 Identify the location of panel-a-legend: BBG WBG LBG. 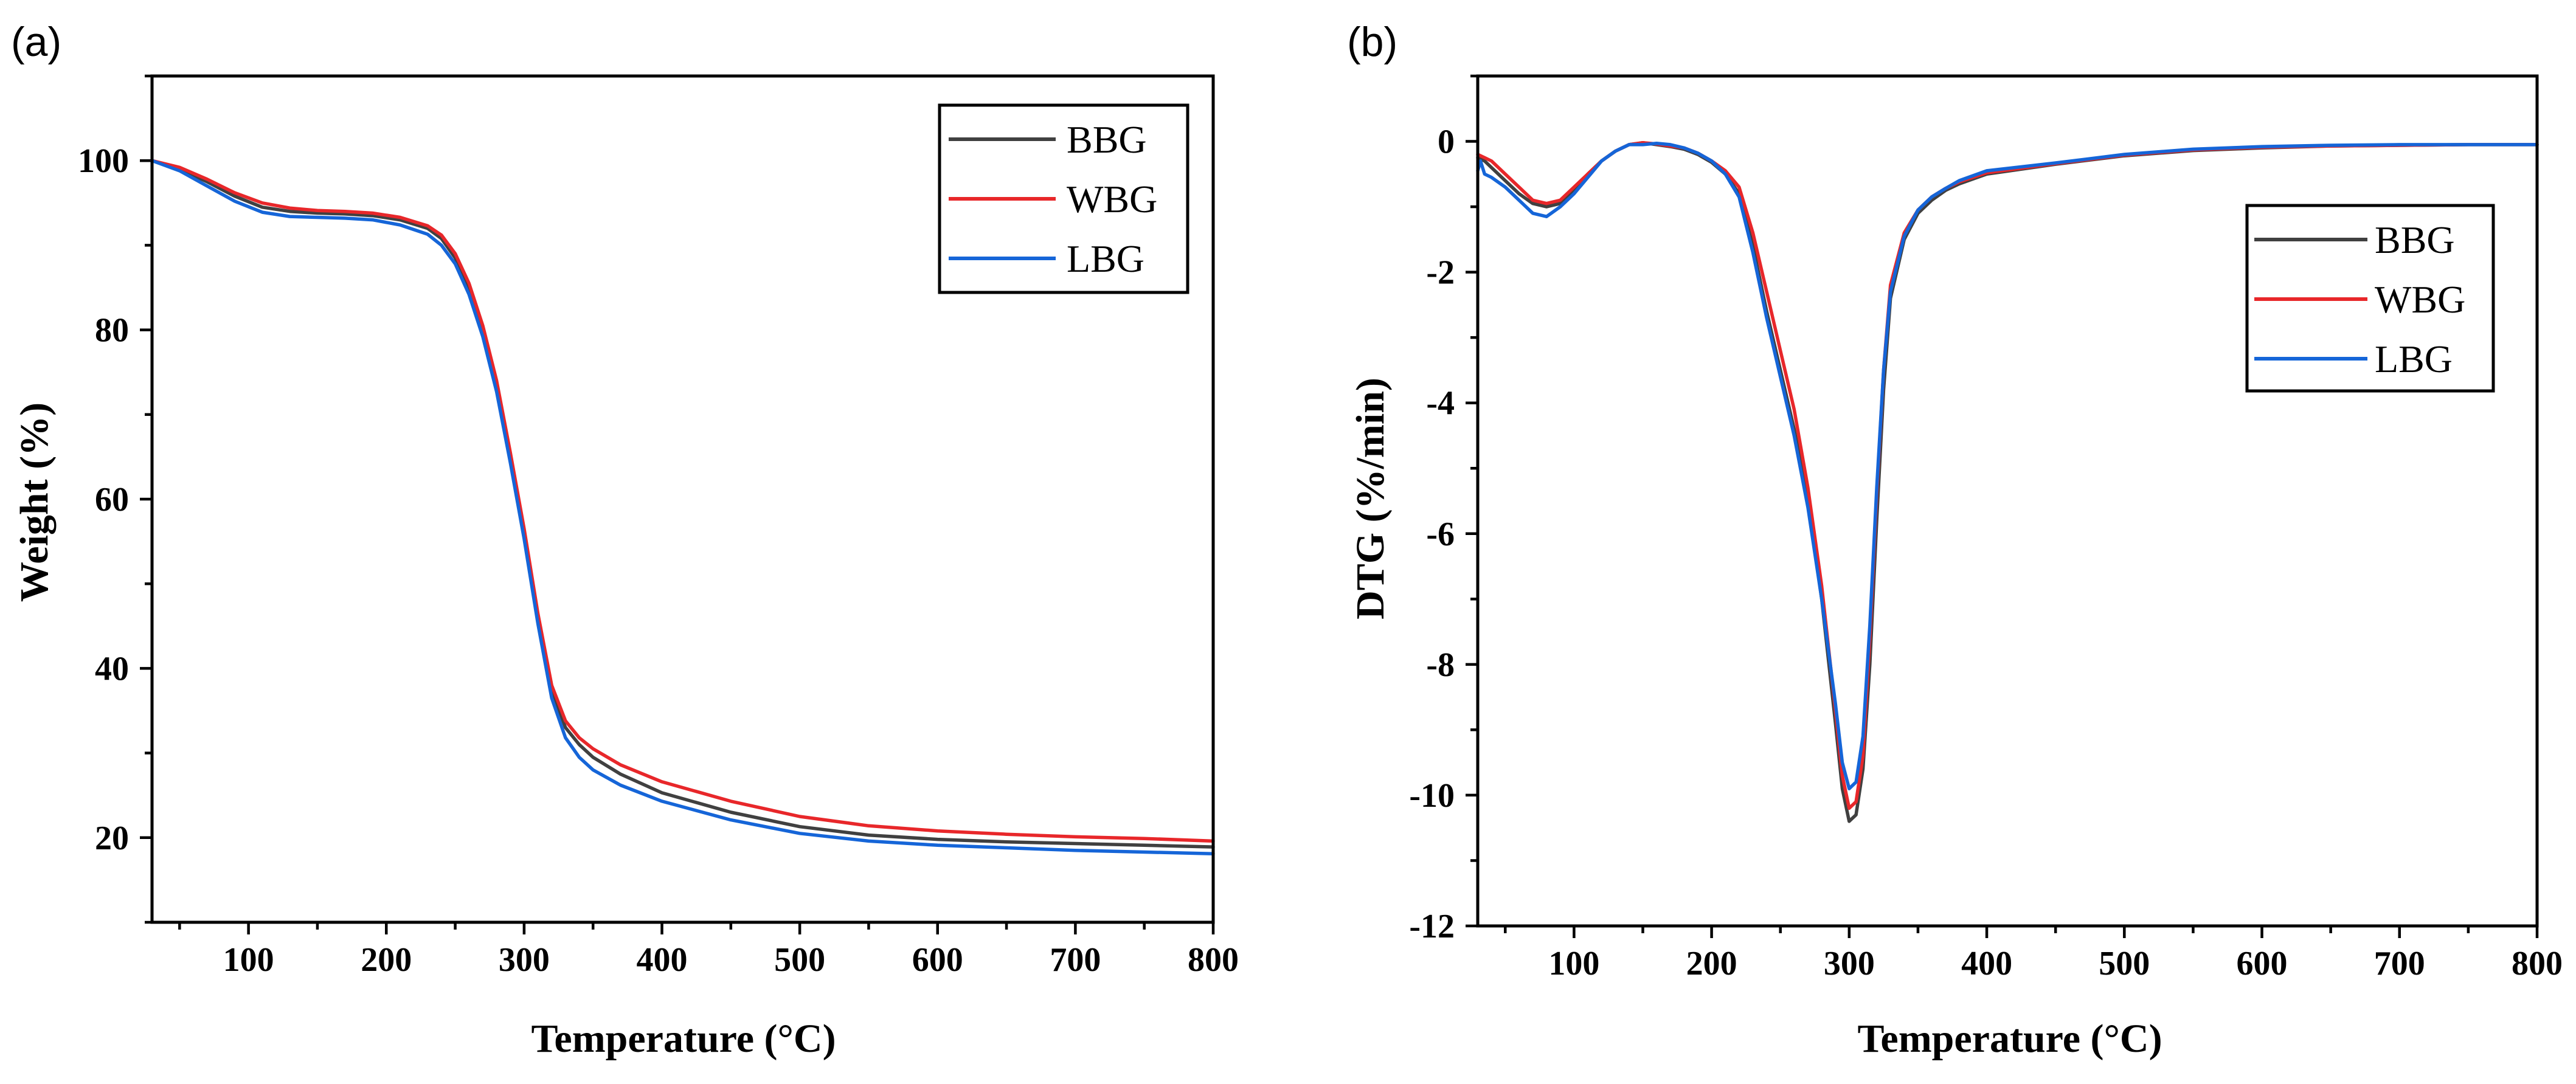
(1063, 198).